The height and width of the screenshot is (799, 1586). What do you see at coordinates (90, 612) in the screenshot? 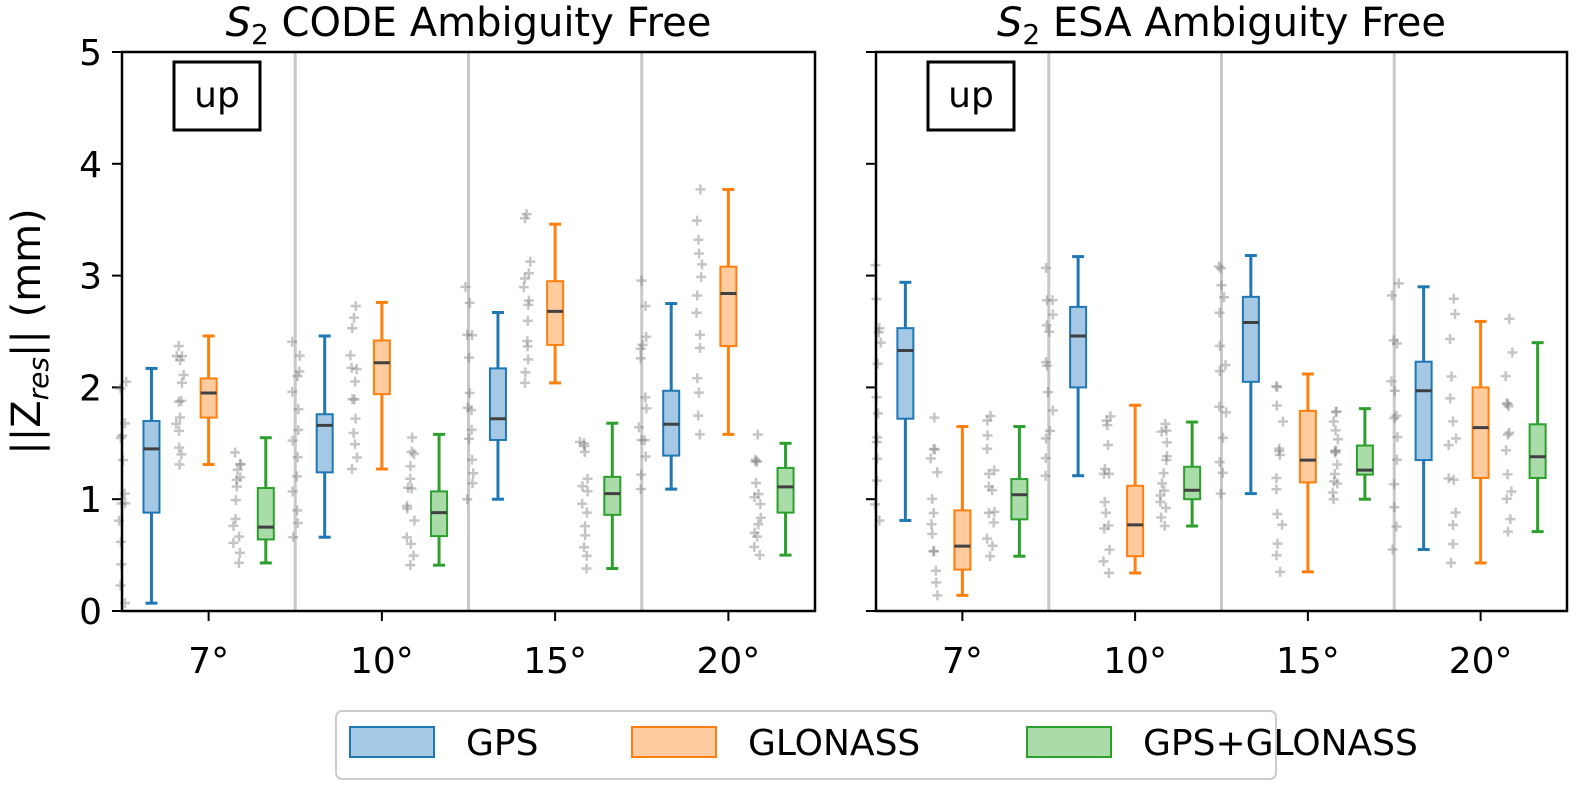
I see `y-tick-label: 0` at bounding box center [90, 612].